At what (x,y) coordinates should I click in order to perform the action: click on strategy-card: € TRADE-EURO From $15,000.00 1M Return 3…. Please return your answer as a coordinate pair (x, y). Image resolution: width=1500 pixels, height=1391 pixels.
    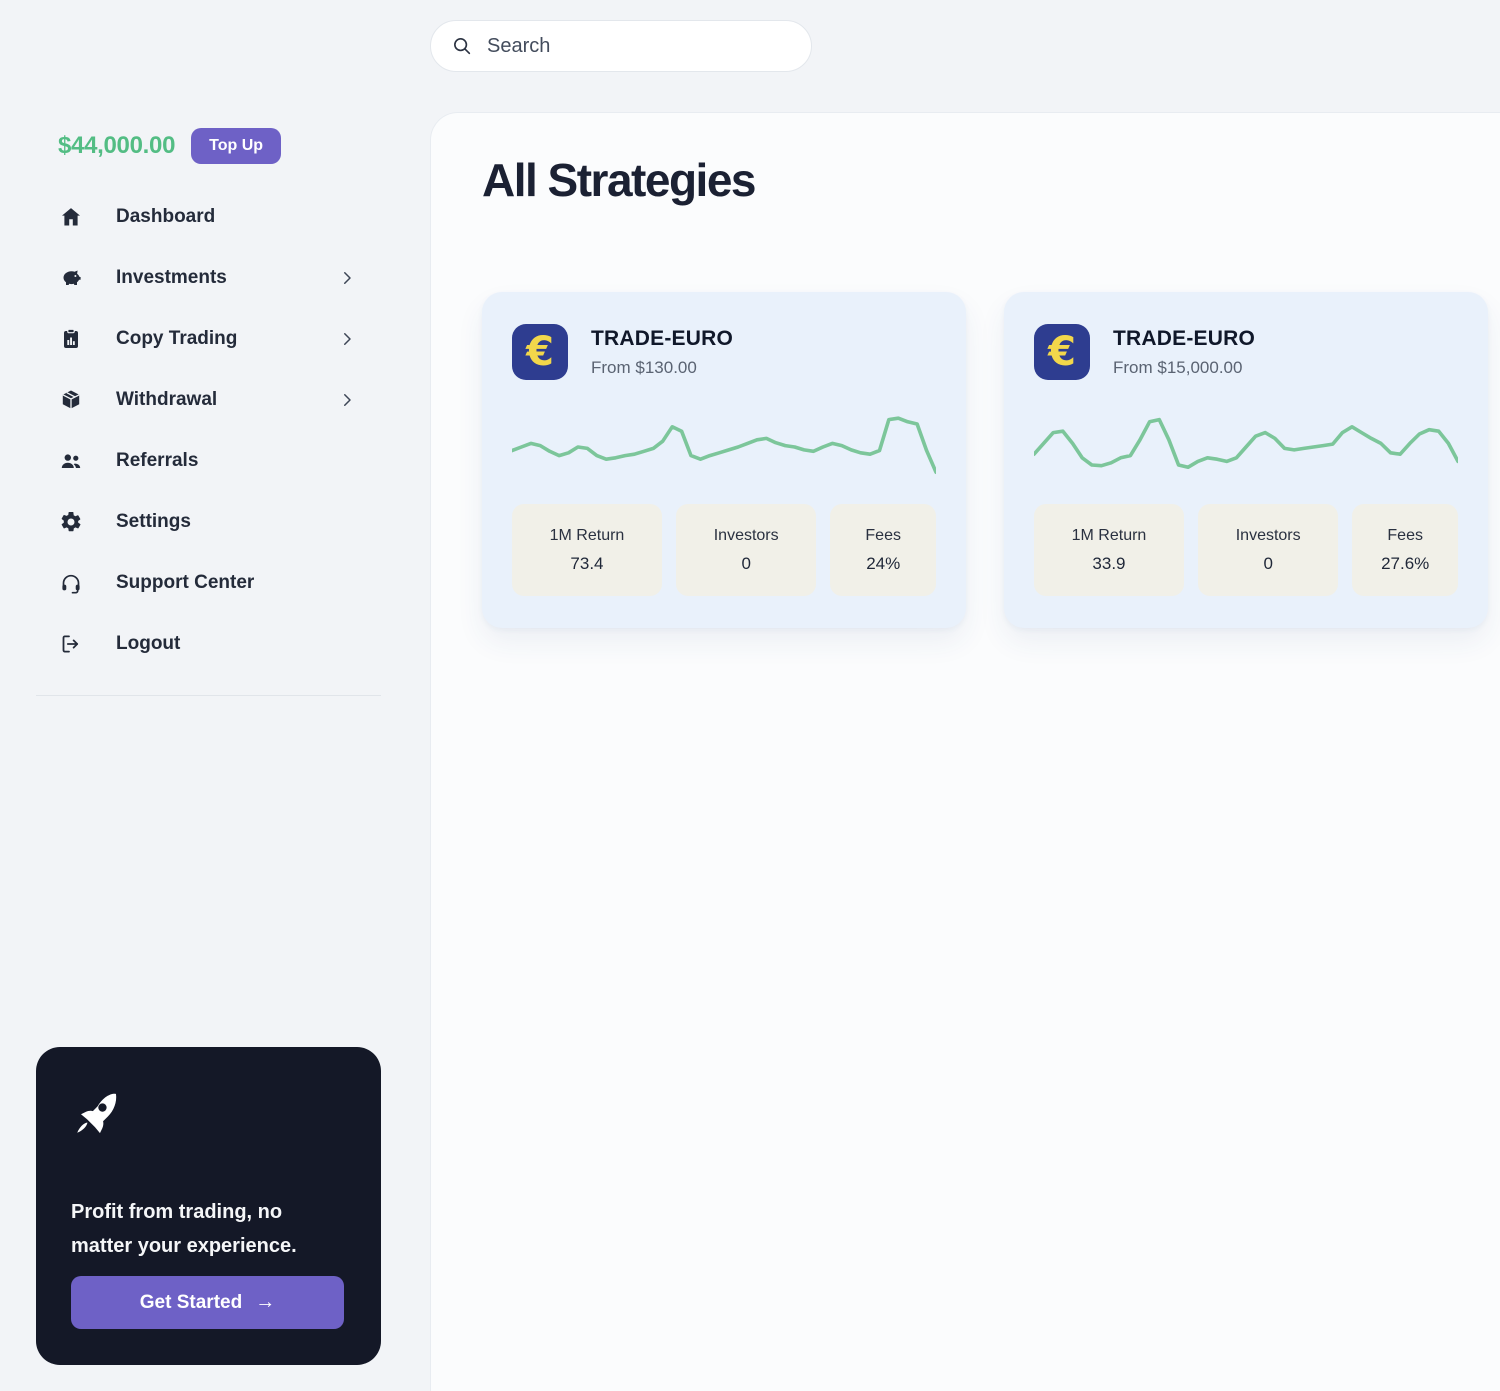
    Looking at the image, I should click on (1246, 460).